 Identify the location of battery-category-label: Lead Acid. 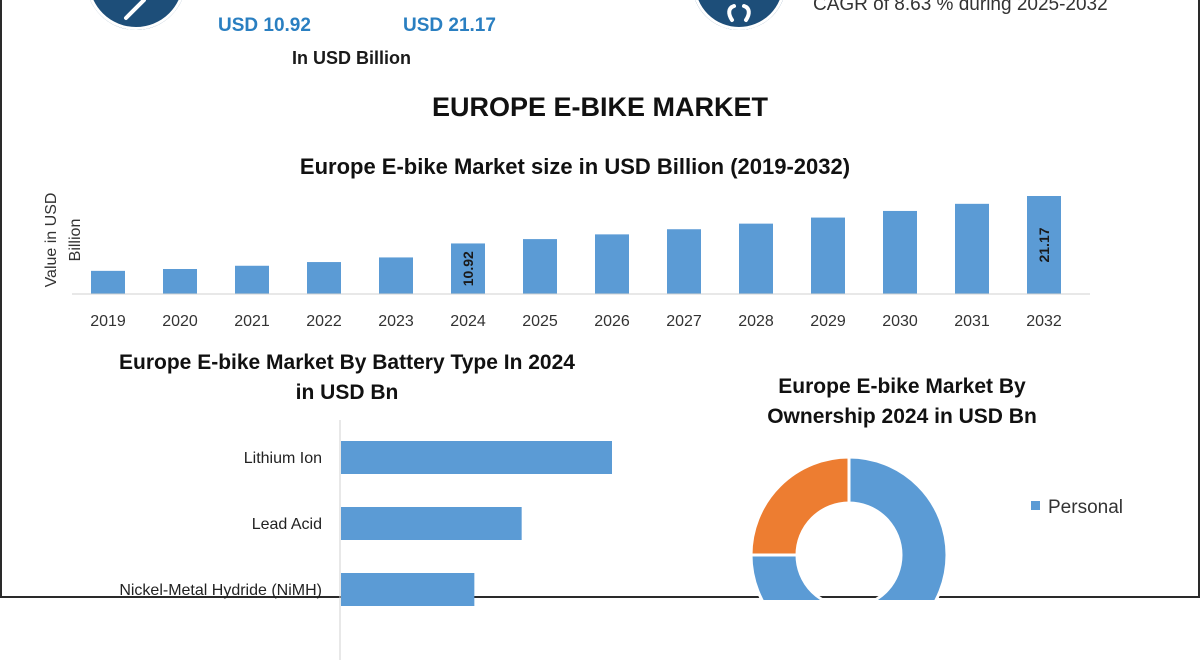
(287, 524).